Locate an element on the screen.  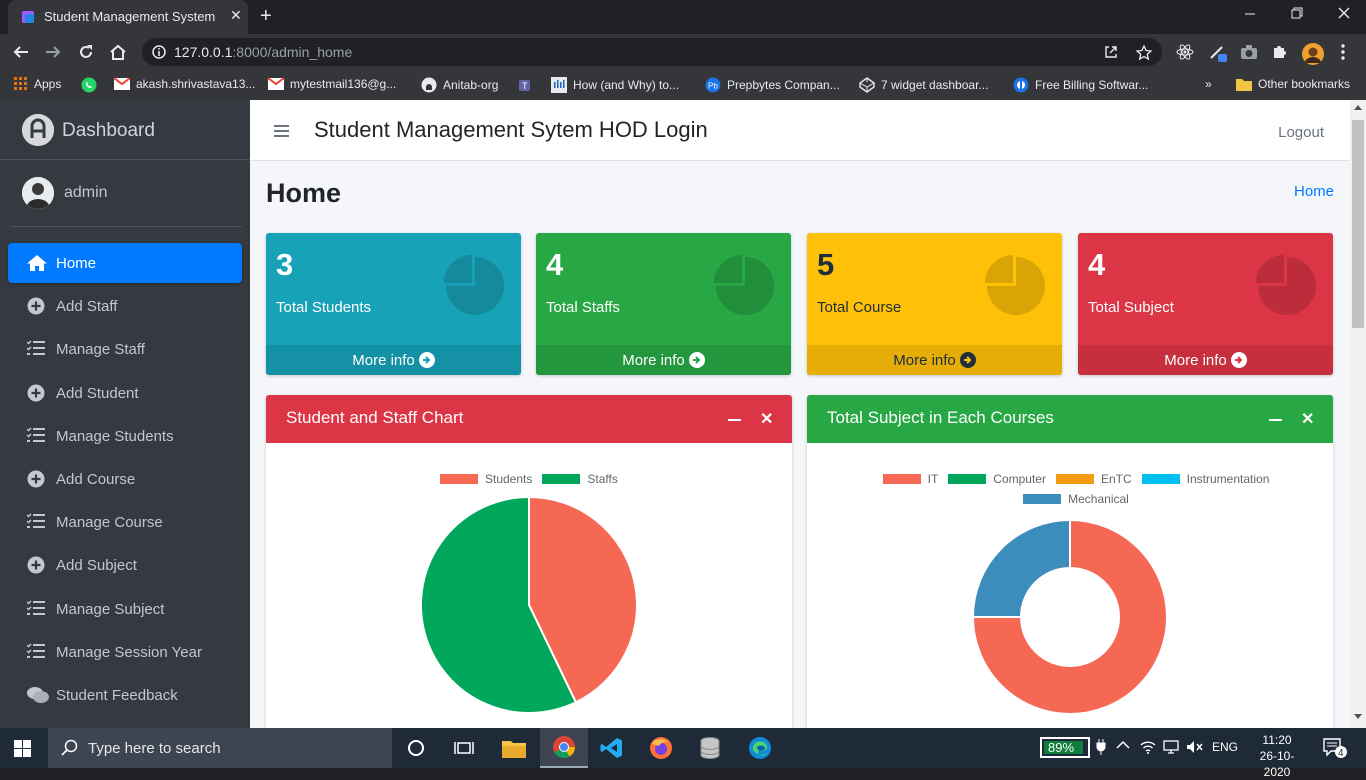
forward-arrow-icon is located at coordinates (53, 52).